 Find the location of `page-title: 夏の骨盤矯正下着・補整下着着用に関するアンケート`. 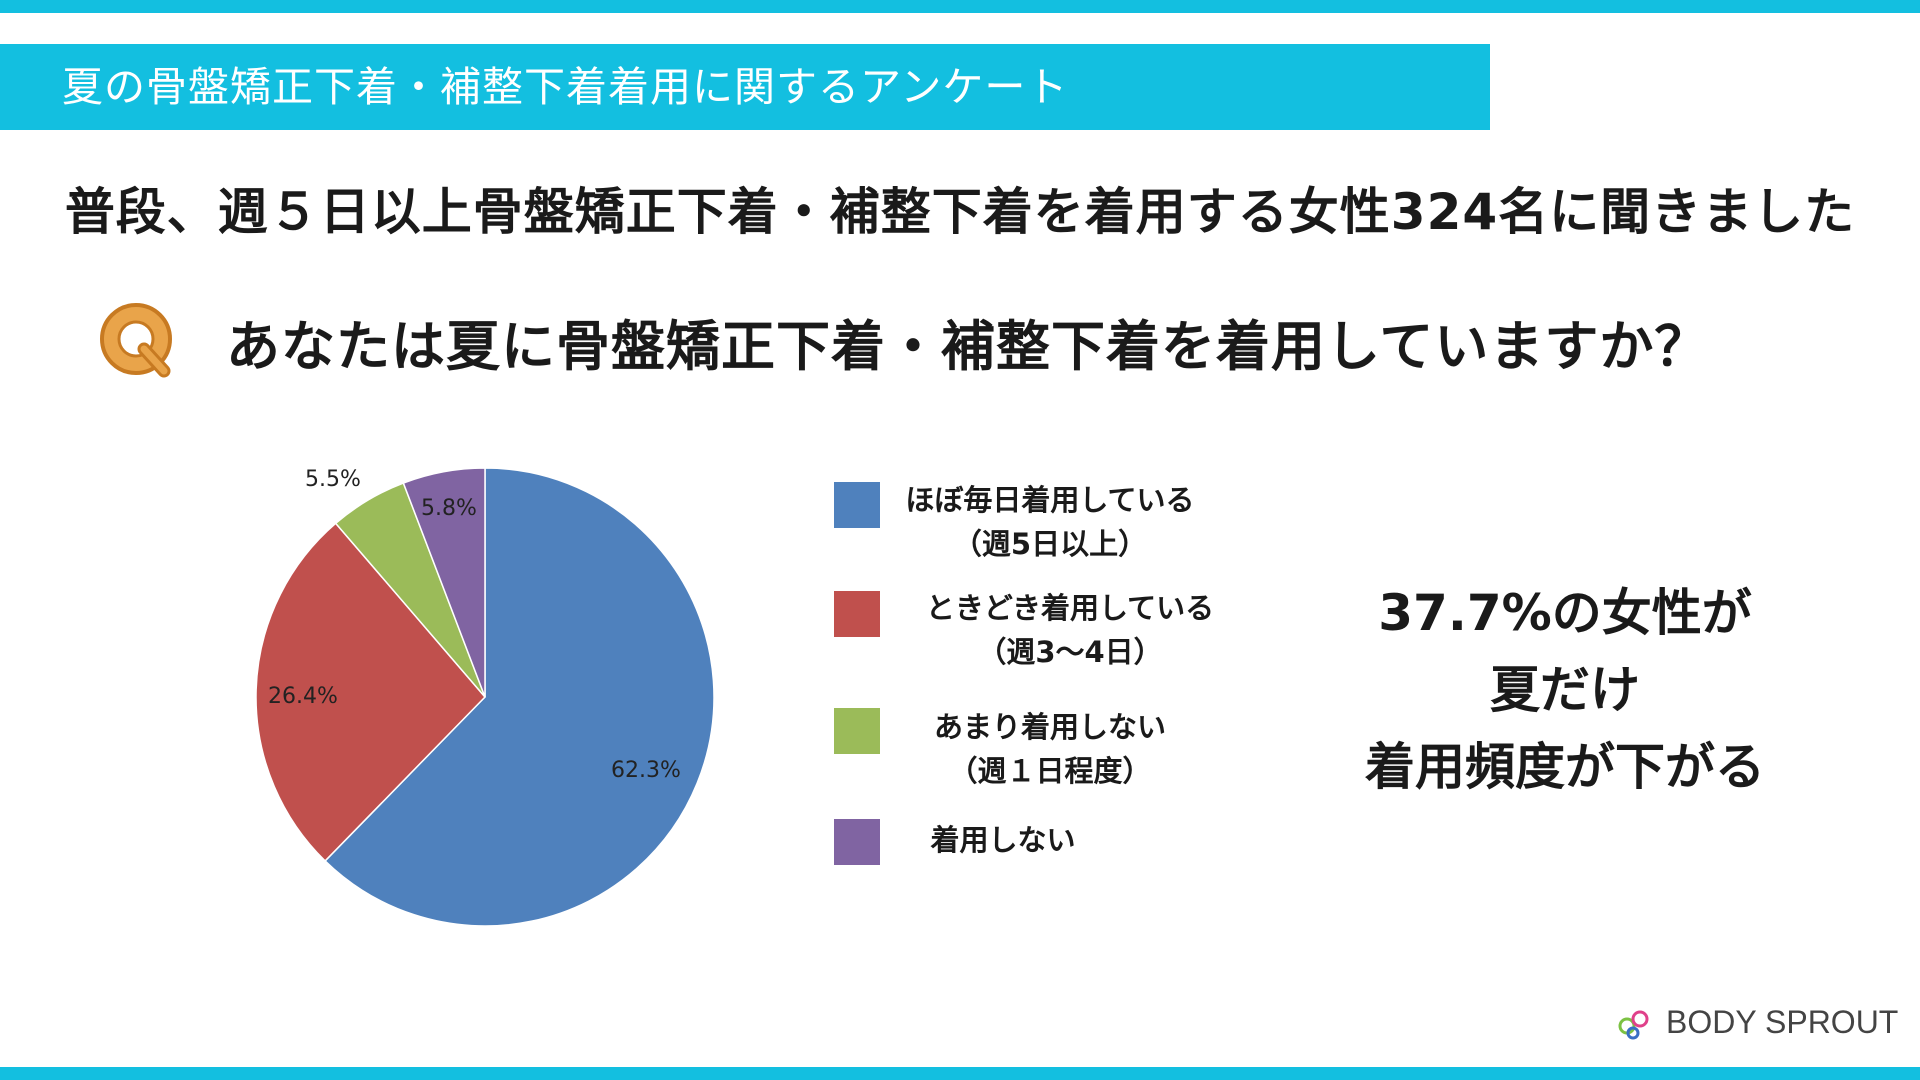

page-title: 夏の骨盤矯正下着・補整下着着用に関するアンケート is located at coordinates (565, 87).